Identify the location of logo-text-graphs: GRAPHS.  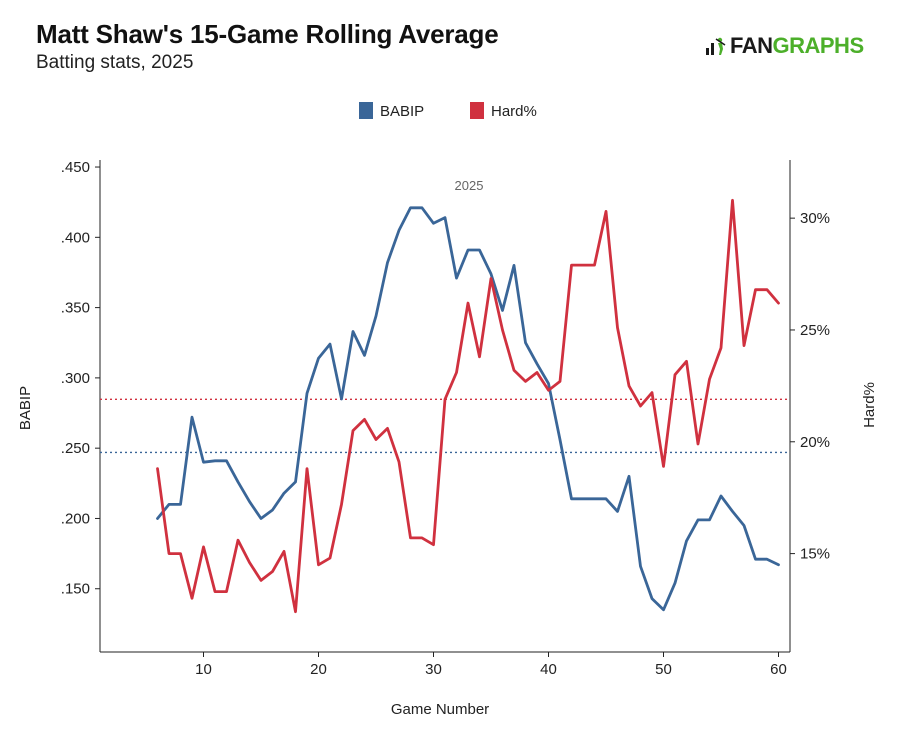
(818, 45).